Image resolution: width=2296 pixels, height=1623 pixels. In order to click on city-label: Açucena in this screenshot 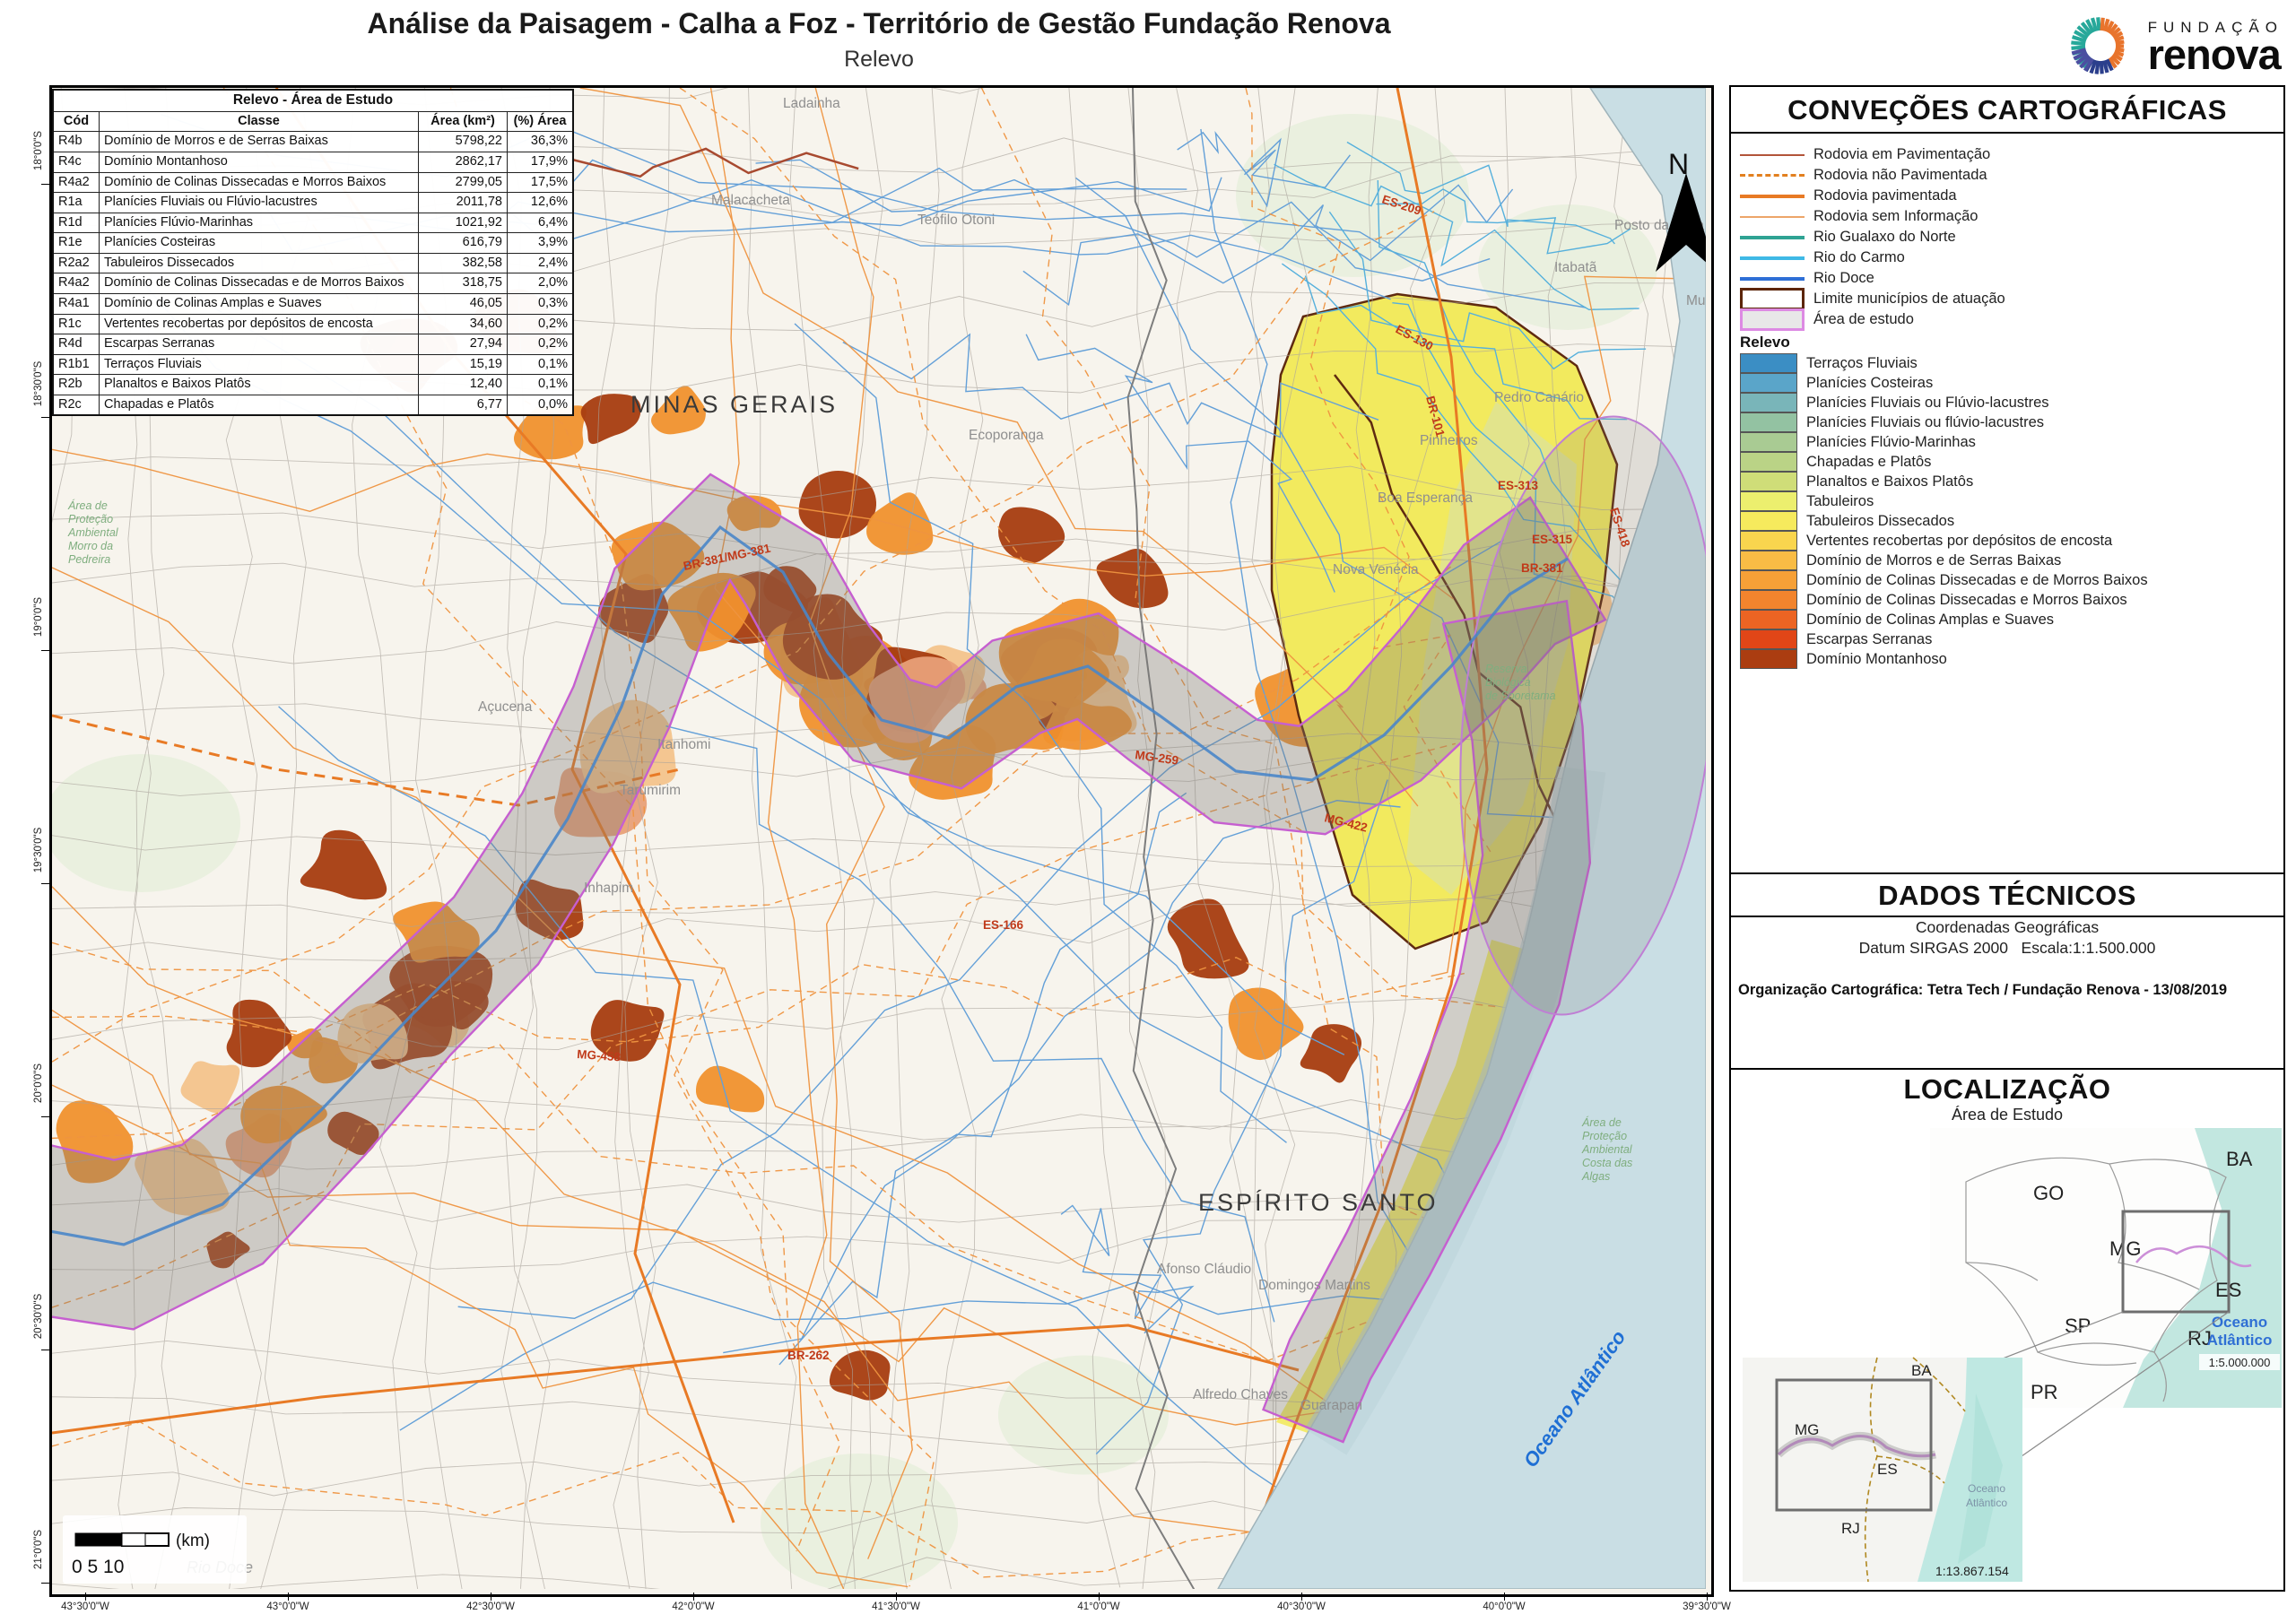, I will do `click(505, 707)`.